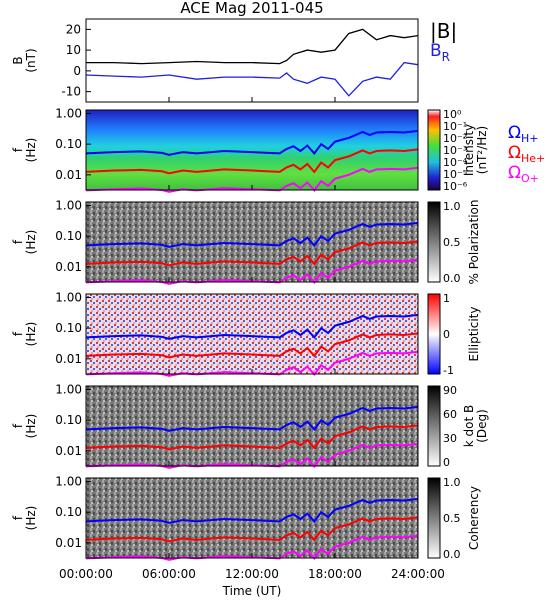 The image size is (550, 600). What do you see at coordinates (450, 390) in the screenshot?
I see `colorbar-tick-label: 90` at bounding box center [450, 390].